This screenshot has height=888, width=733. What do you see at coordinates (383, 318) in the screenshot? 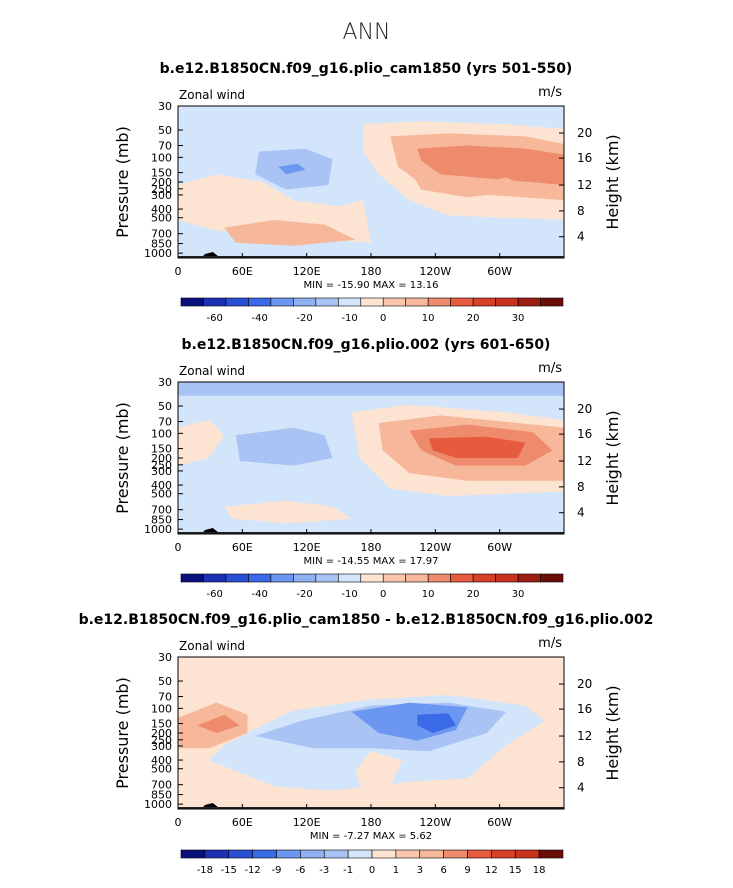
I see `colorbar-label: 0` at bounding box center [383, 318].